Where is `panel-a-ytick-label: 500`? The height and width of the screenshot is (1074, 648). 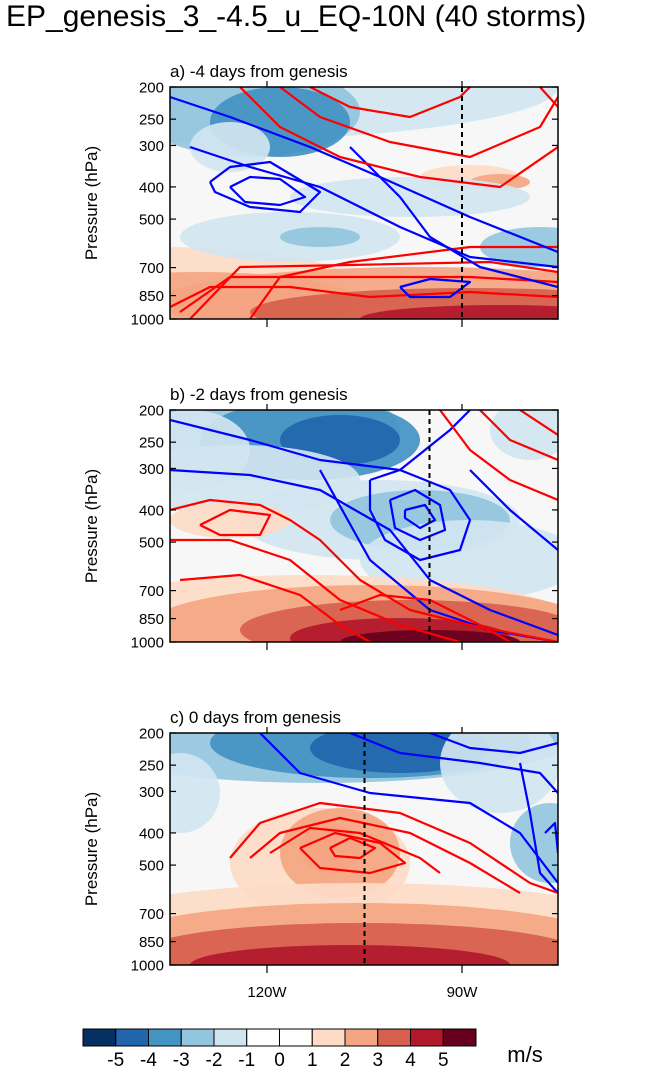
panel-a-ytick-label: 500 is located at coordinates (151, 220).